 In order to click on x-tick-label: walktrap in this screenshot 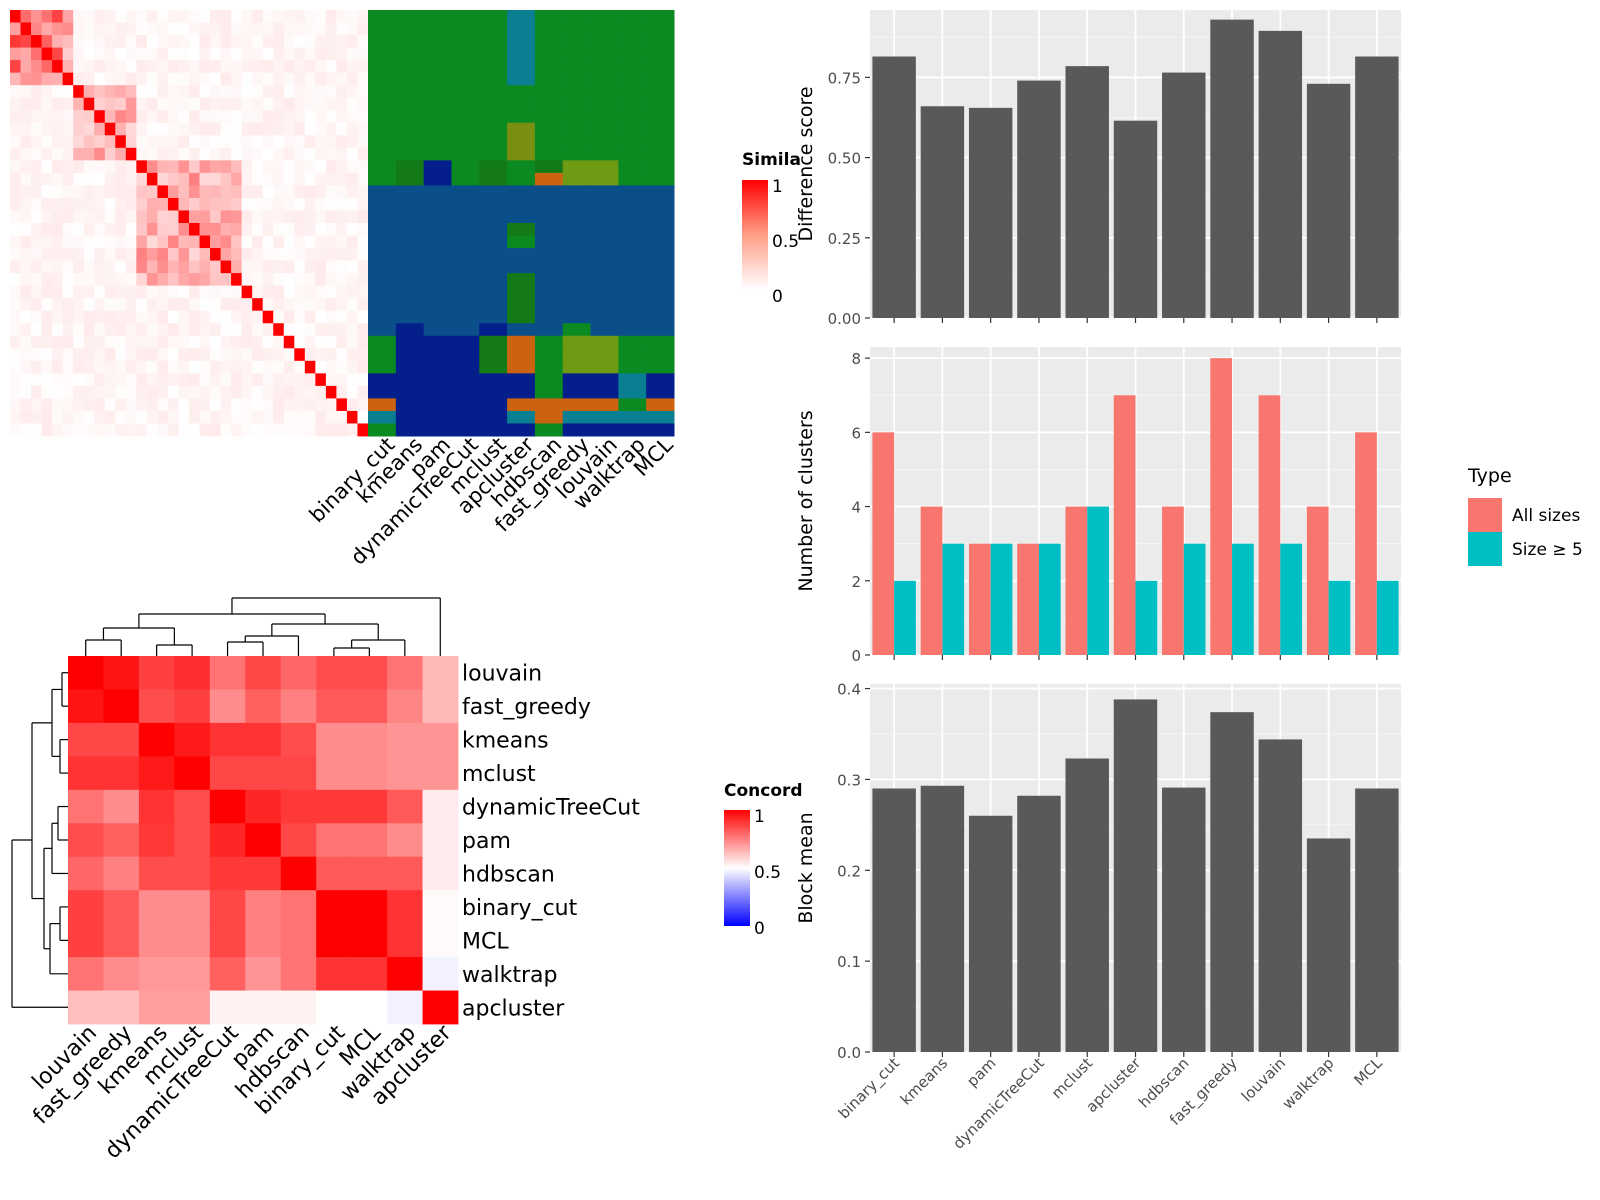, I will do `click(1308, 1083)`.